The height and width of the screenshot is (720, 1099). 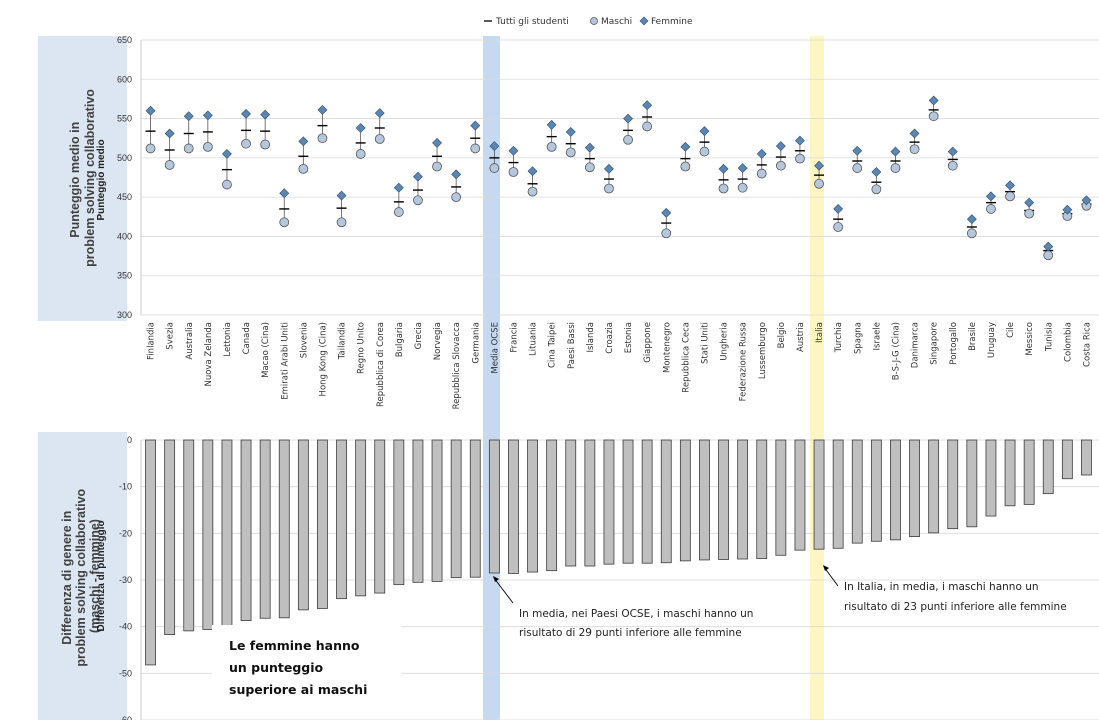 I want to click on top-y-tick-label: 450, so click(x=124, y=197).